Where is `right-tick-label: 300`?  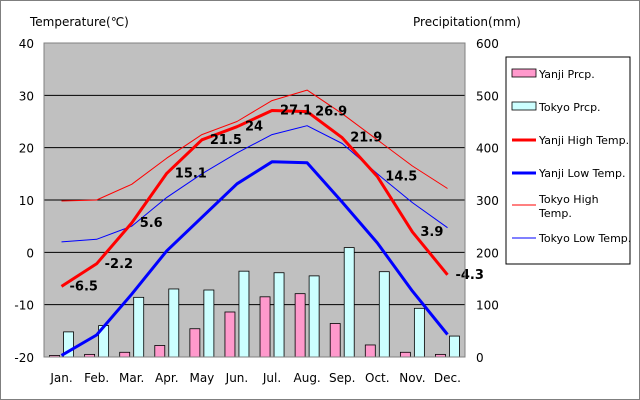 right-tick-label: 300 is located at coordinates (487, 201).